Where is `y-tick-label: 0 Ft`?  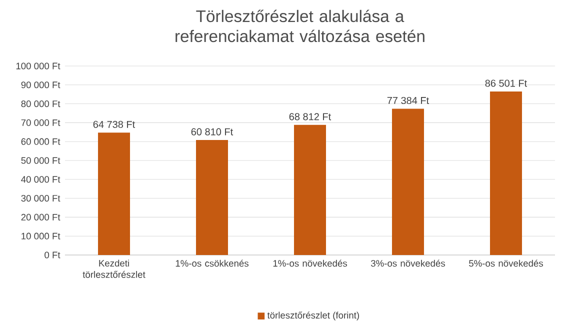 y-tick-label: 0 Ft is located at coordinates (52, 255).